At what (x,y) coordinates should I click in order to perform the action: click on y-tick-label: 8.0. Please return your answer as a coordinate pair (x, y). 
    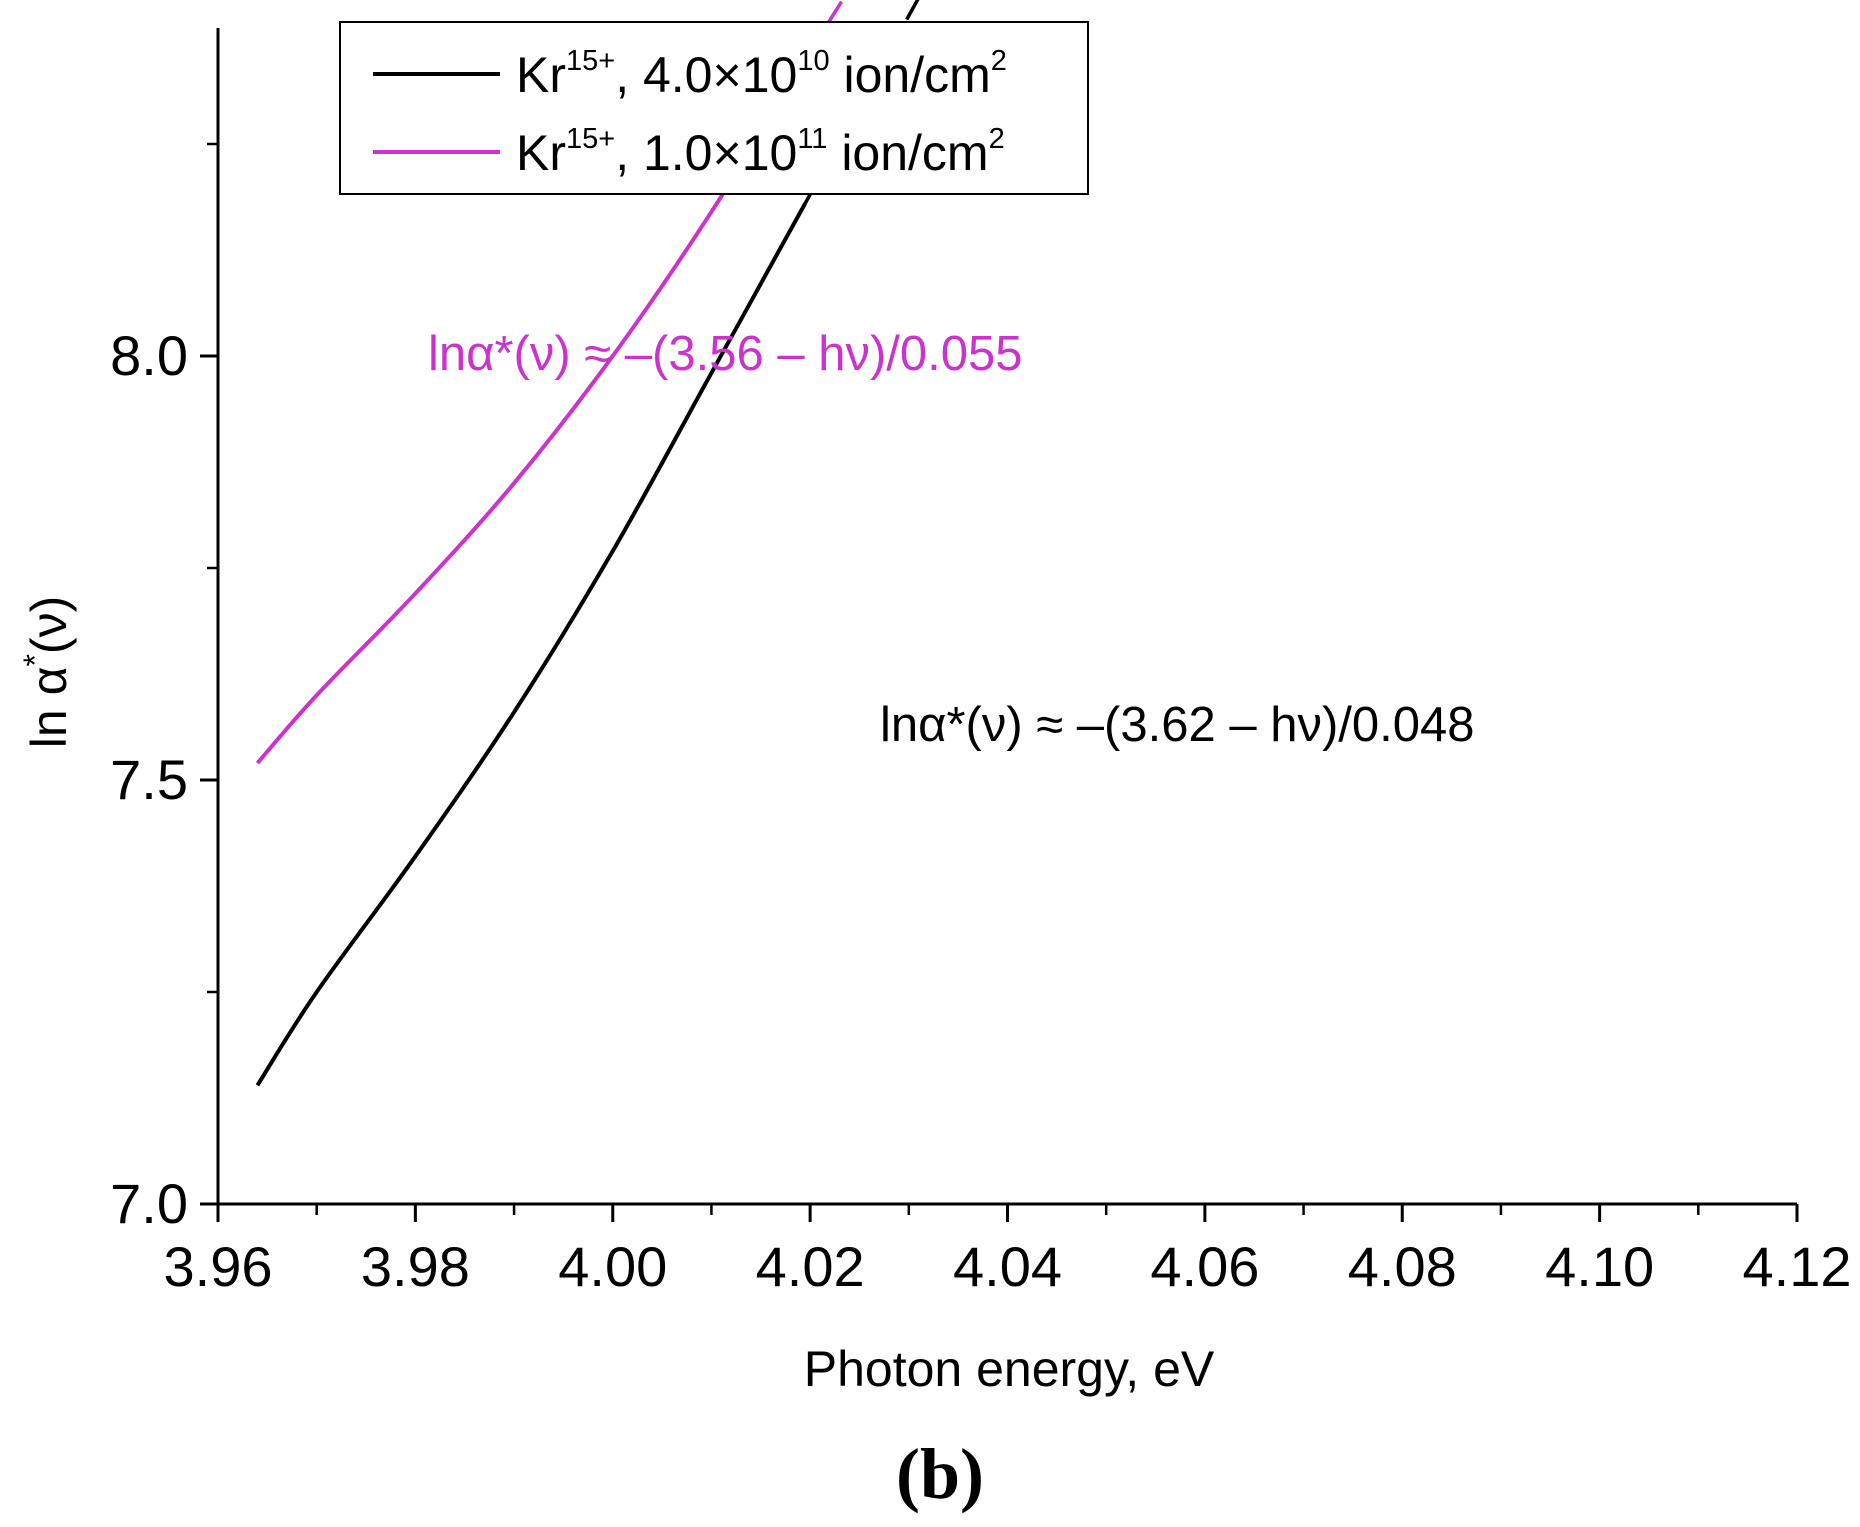
    Looking at the image, I should click on (149, 355).